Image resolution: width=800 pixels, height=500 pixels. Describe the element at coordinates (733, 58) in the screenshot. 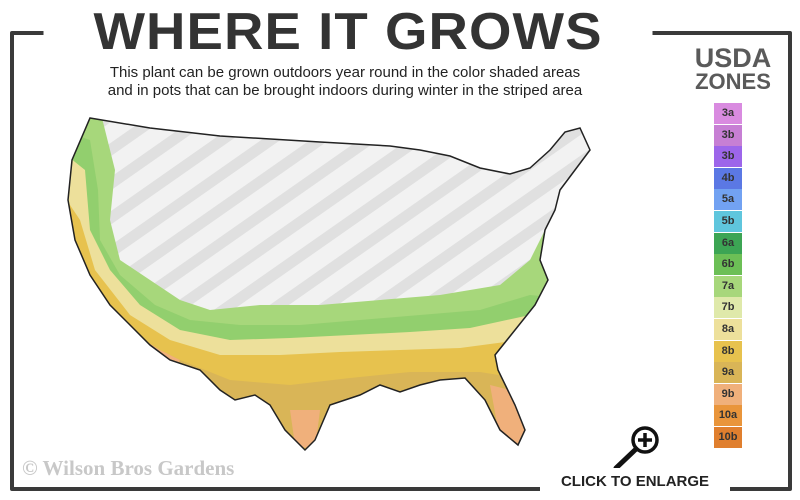

I see `legend-heading-usda: USDA` at that location.